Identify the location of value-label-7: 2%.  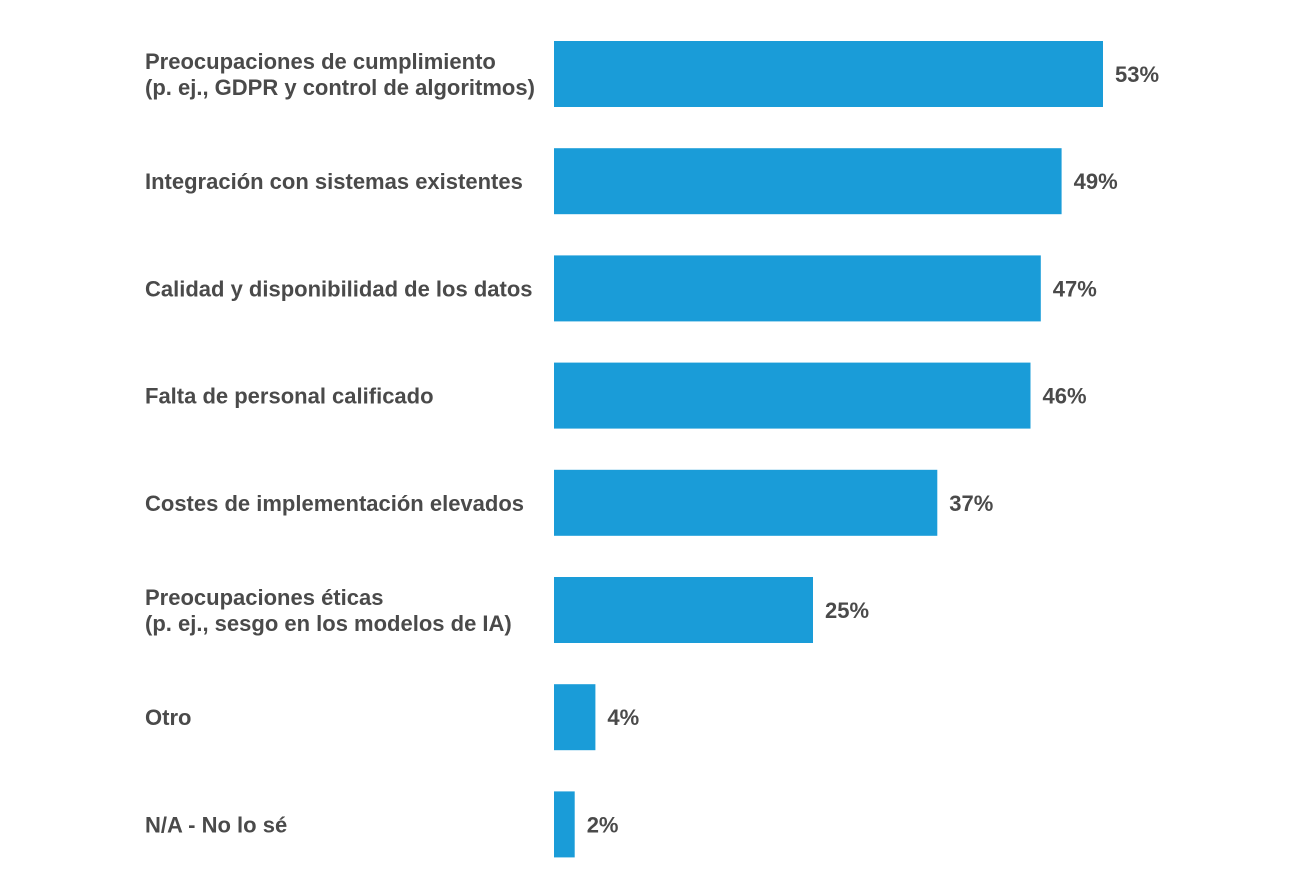
(603, 824).